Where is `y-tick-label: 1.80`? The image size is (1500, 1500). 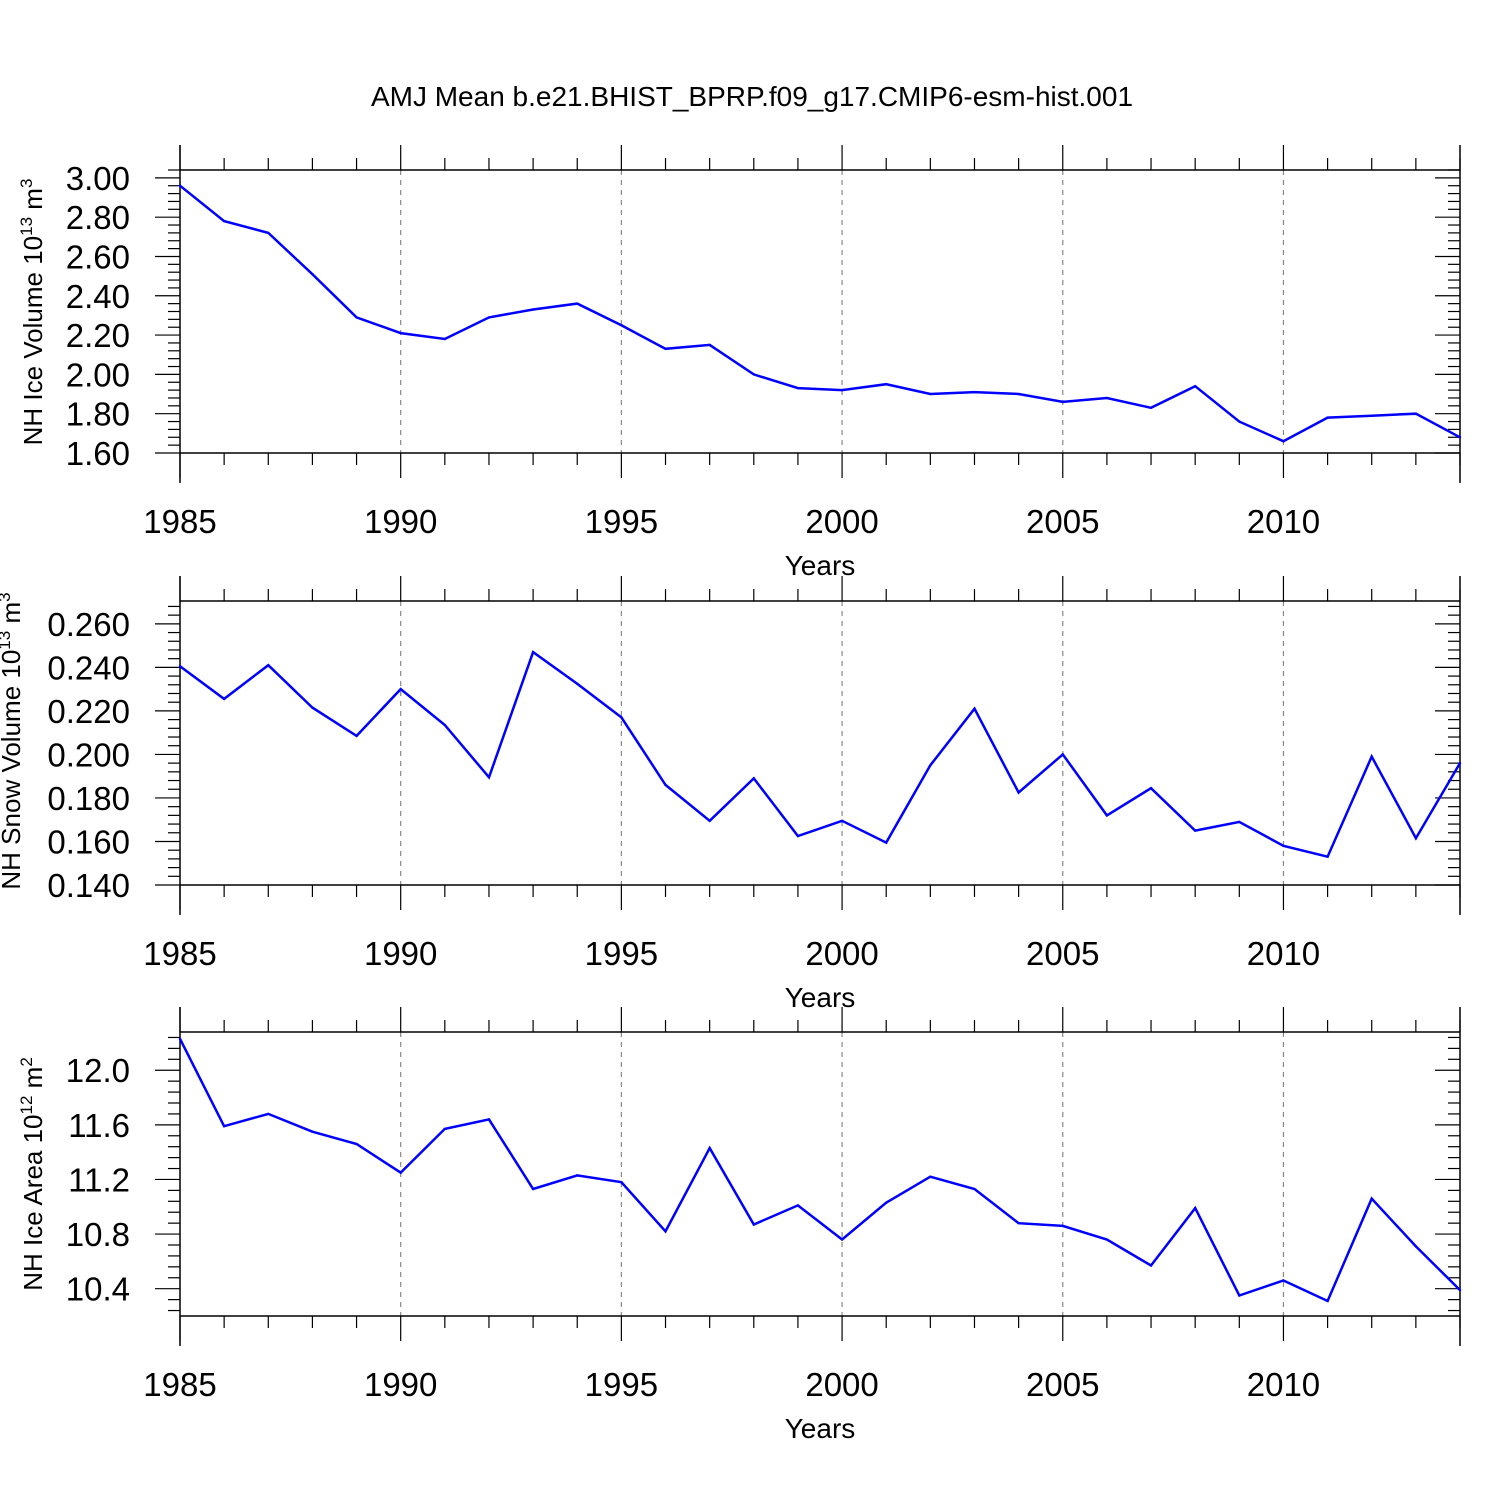
y-tick-label: 1.80 is located at coordinates (98, 414).